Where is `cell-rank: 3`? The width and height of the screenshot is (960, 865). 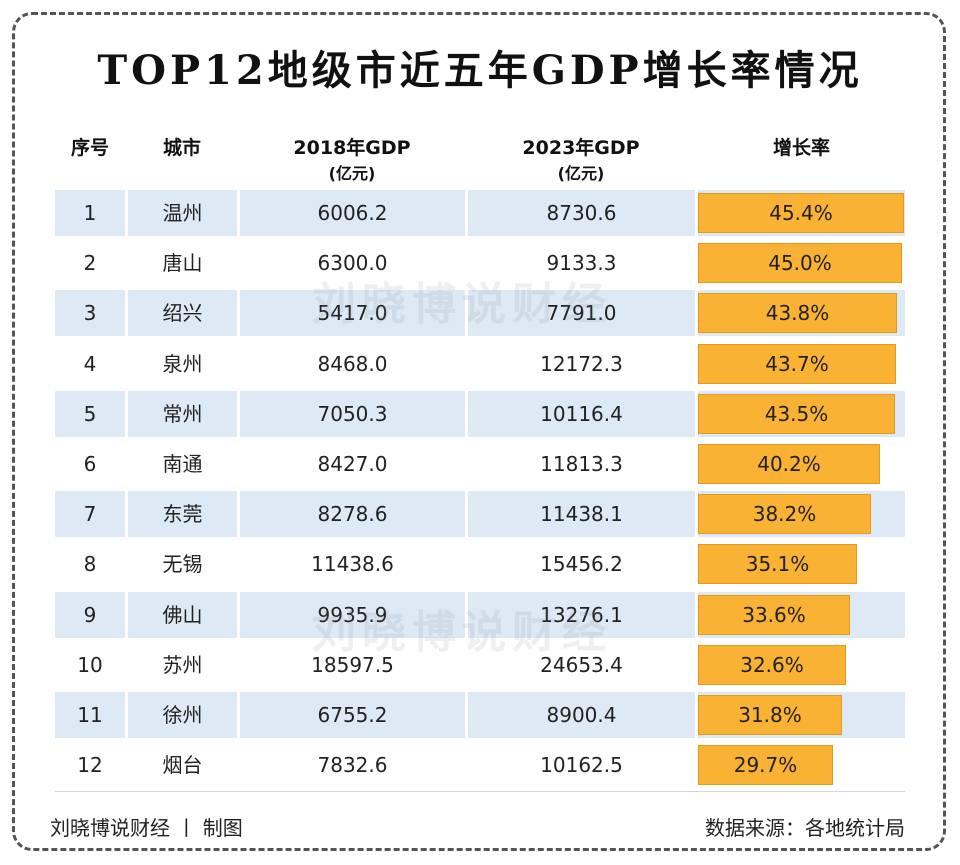 cell-rank: 3 is located at coordinates (90, 313).